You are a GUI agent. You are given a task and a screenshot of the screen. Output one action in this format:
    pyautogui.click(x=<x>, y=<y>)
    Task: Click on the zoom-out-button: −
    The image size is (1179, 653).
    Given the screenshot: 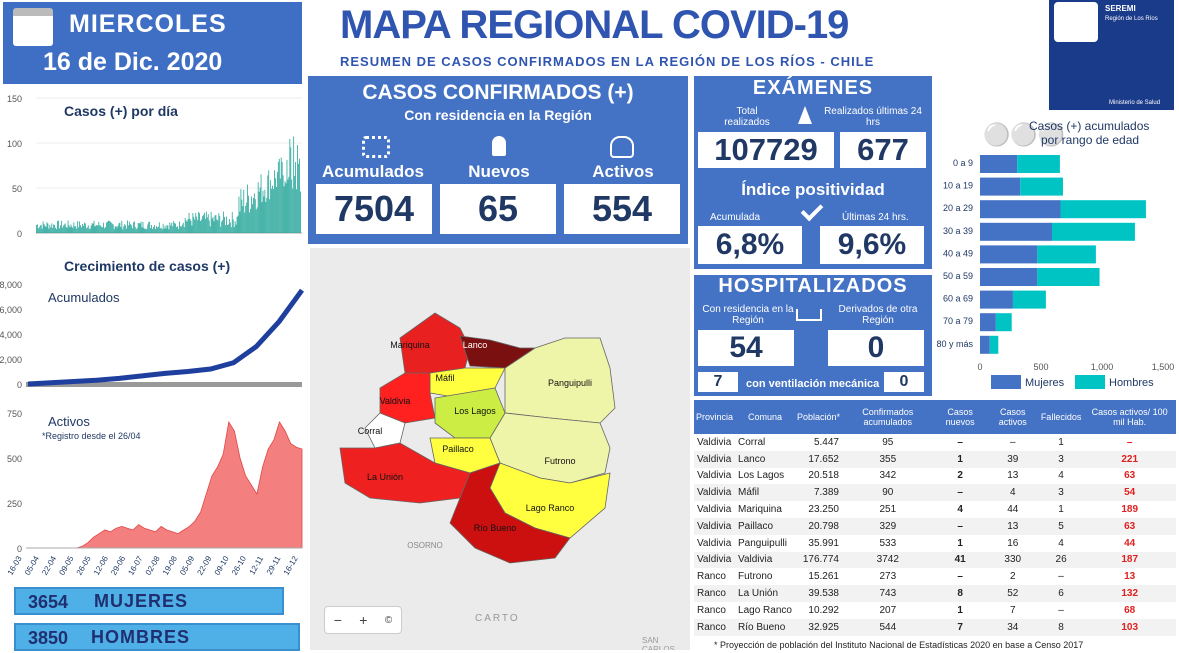 What is the action you would take?
    pyautogui.click(x=337, y=620)
    